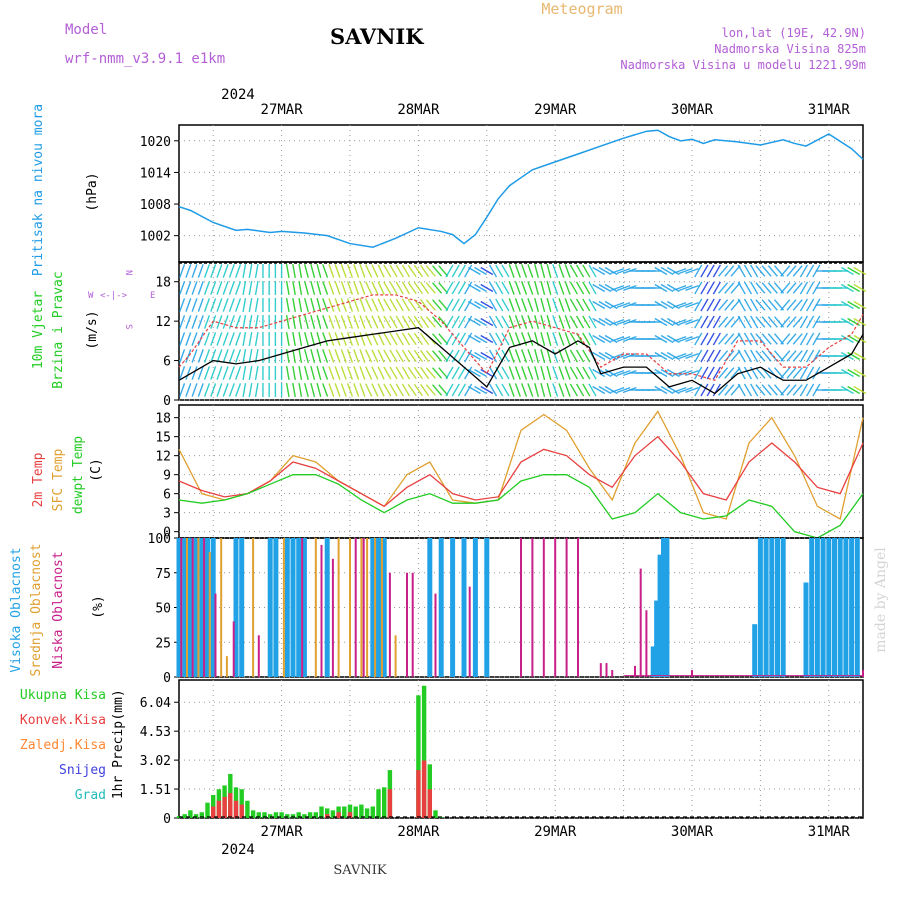  I want to click on lonlat-text: lon,lat (19E, 42.9N), so click(794, 33).